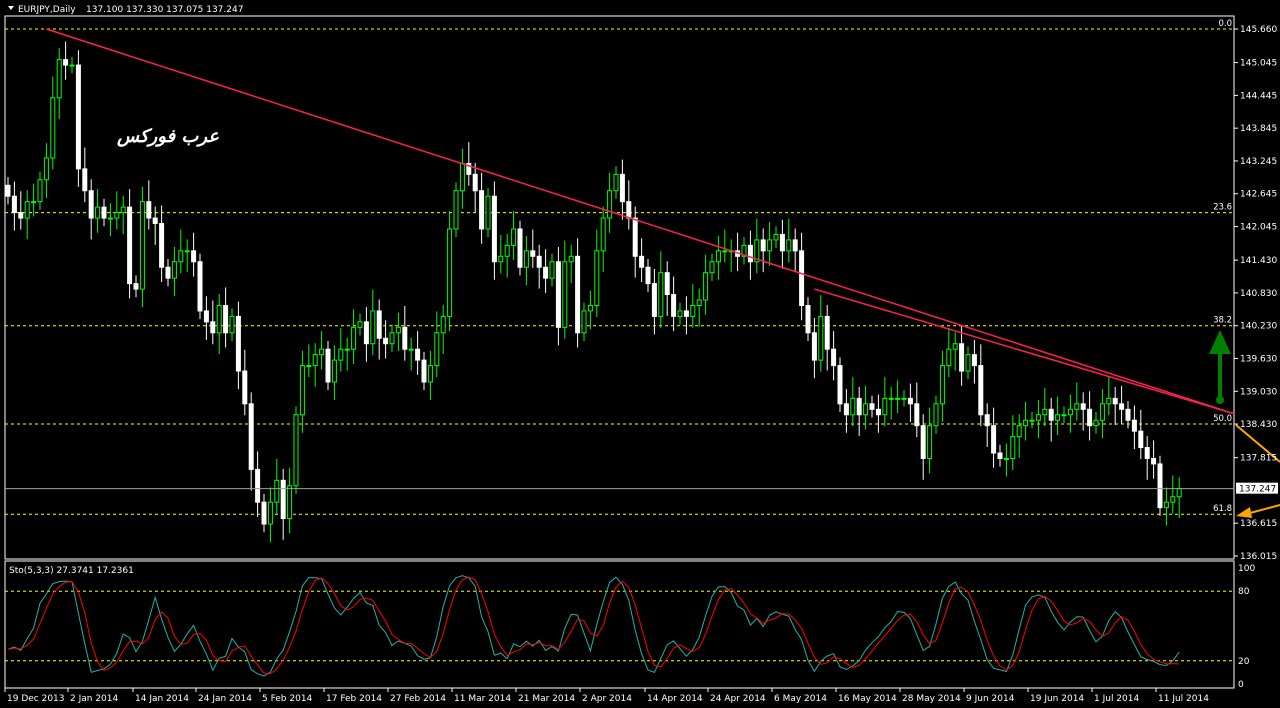 This screenshot has width=1280, height=708. I want to click on stoch-signal-line, so click(593, 625).